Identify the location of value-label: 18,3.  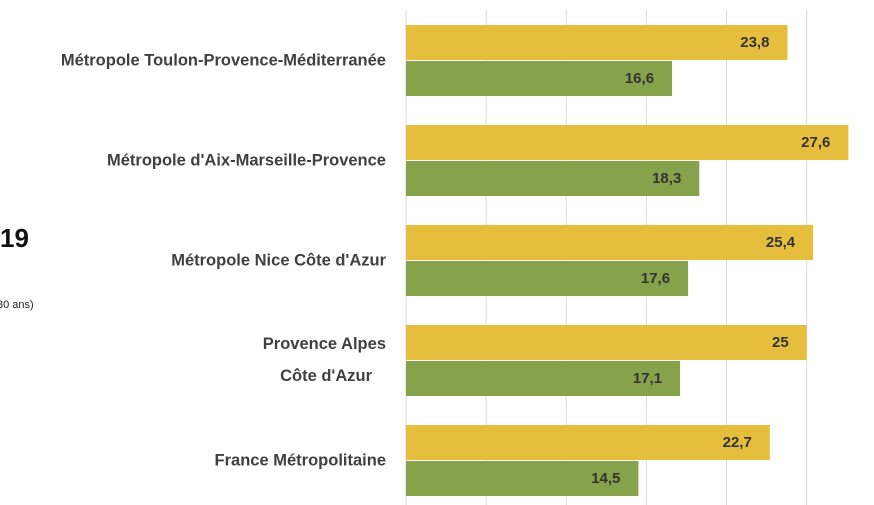
(666, 178).